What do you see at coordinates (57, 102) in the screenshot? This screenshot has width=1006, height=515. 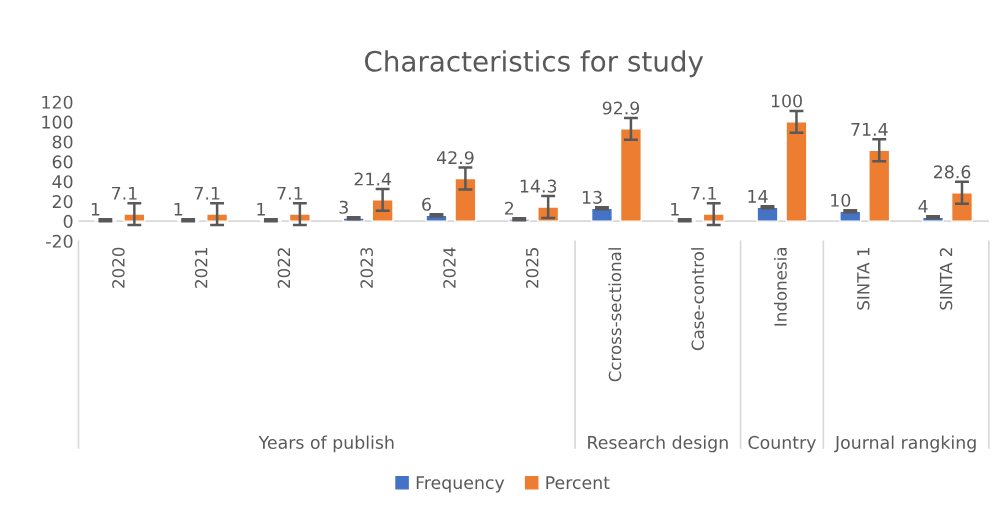 I see `y-tick-label: 120` at bounding box center [57, 102].